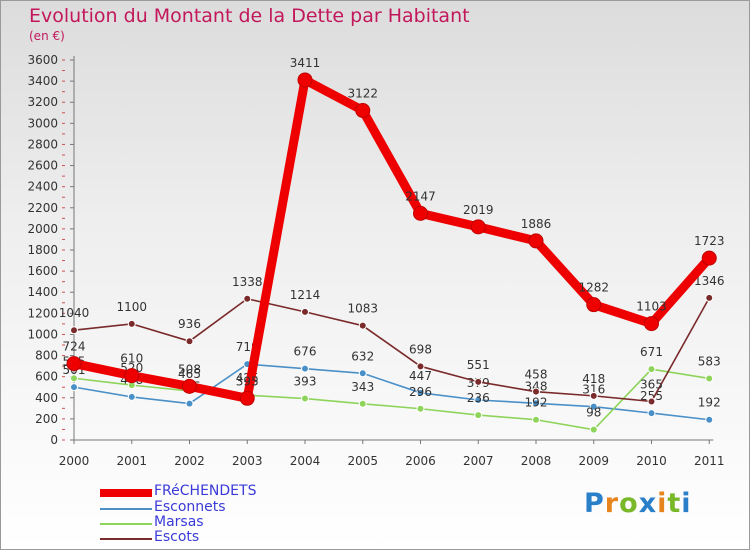 This screenshot has height=550, width=750. I want to click on data-label: 343, so click(362, 387).